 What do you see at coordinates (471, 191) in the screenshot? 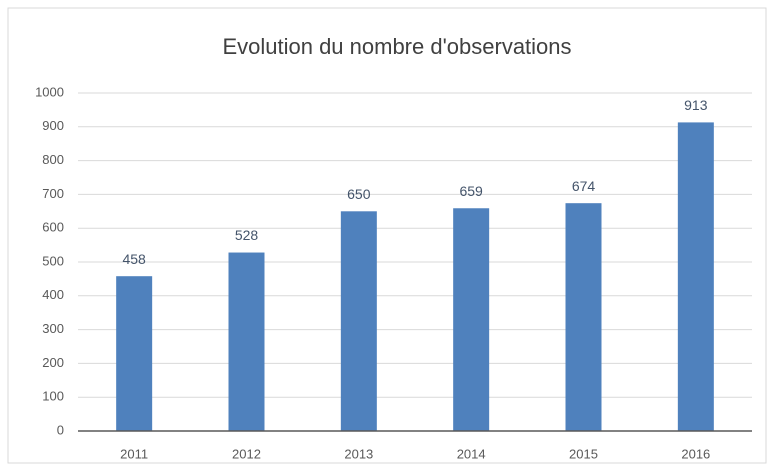
I see `data-label: 659` at bounding box center [471, 191].